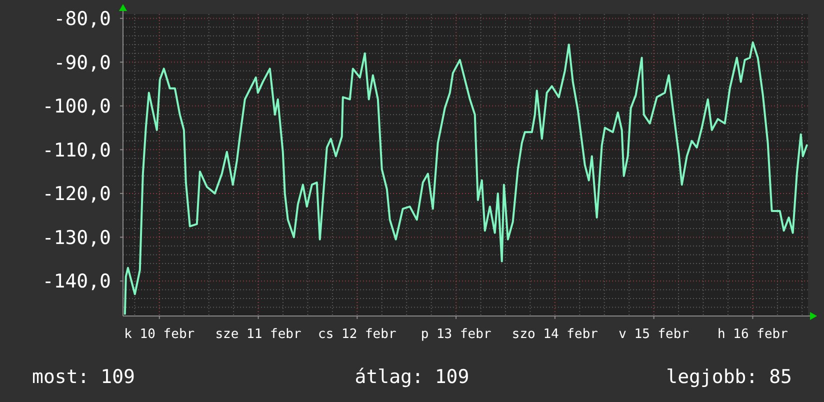  I want to click on text: most: 109, so click(83, 377).